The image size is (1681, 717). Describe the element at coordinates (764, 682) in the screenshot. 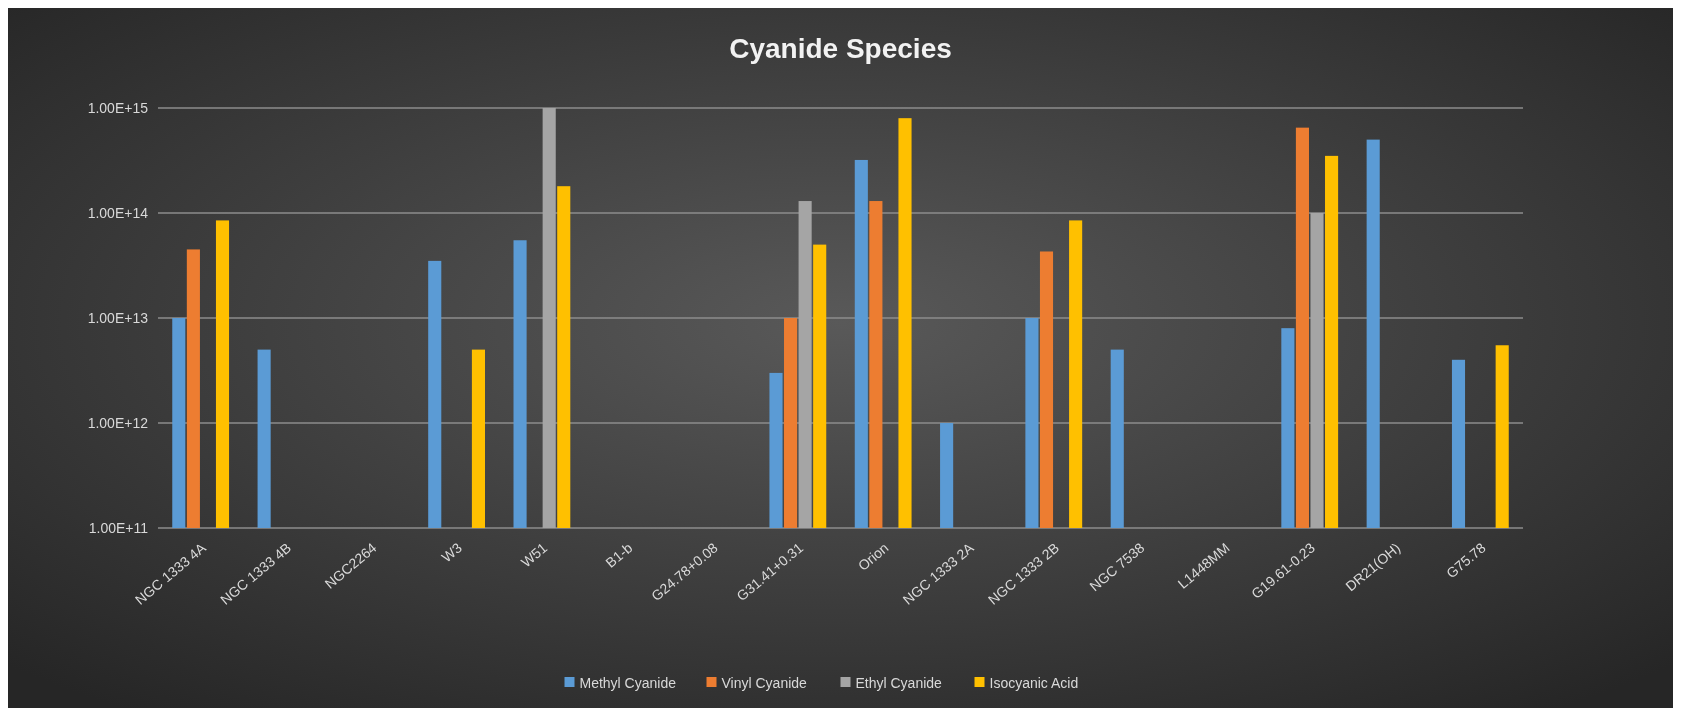

I see `legend-label: Vinyl Cyanide` at that location.